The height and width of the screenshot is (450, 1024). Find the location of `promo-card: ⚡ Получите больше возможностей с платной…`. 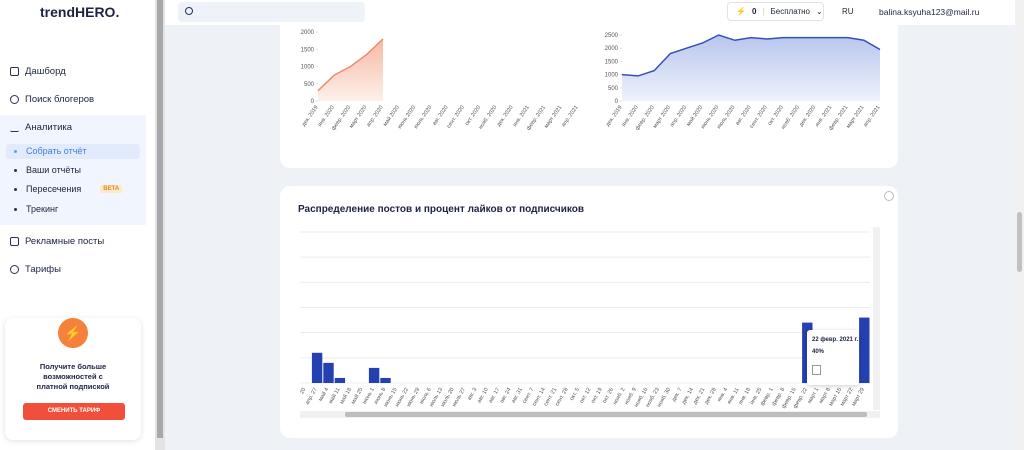

promo-card: ⚡ Получите больше возможностей с платной… is located at coordinates (73, 379).